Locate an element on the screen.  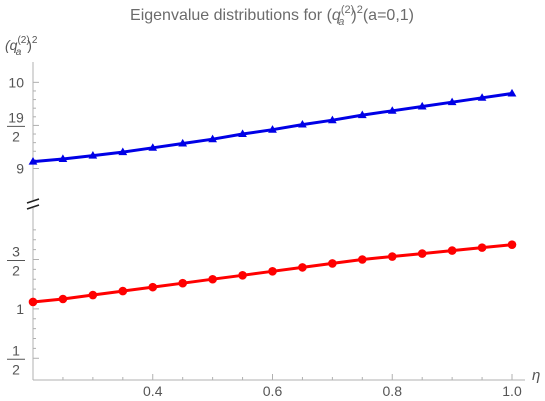
title-suffix: (a=0,1) is located at coordinates (388, 15).